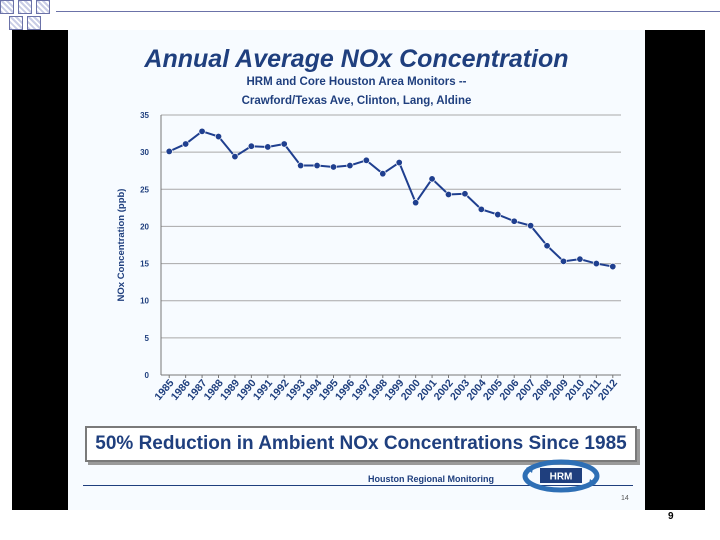 This screenshot has width=720, height=540. I want to click on y-tick-label: 15, so click(144, 264).